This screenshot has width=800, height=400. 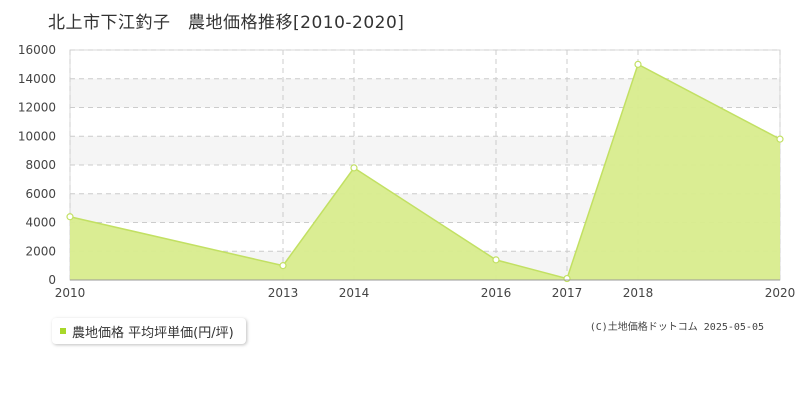 I want to click on x-tick-label: 2018, so click(x=638, y=293).